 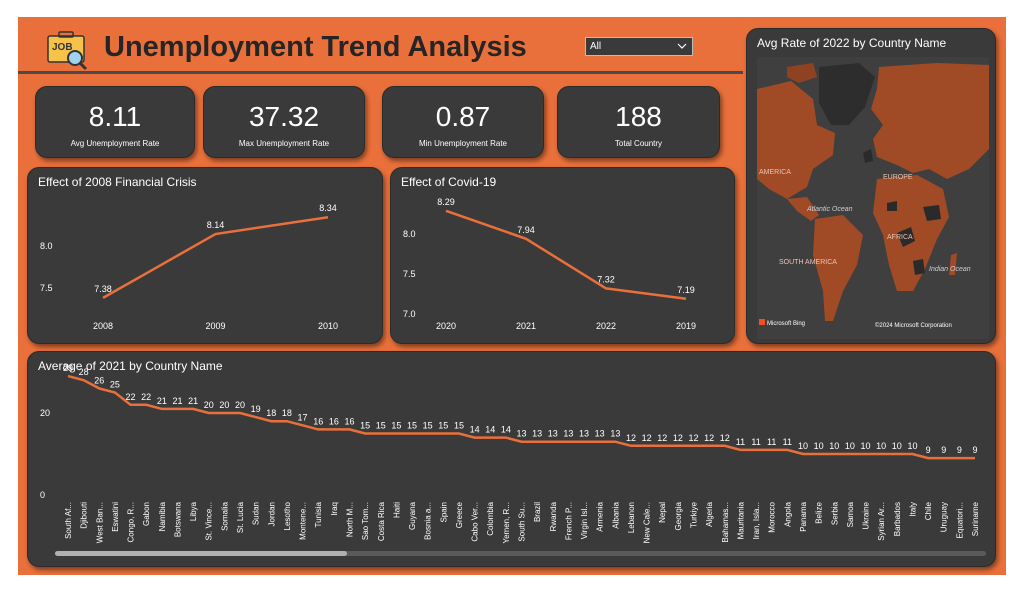 What do you see at coordinates (381, 521) in the screenshot?
I see `x-tick-label: Costa Rica` at bounding box center [381, 521].